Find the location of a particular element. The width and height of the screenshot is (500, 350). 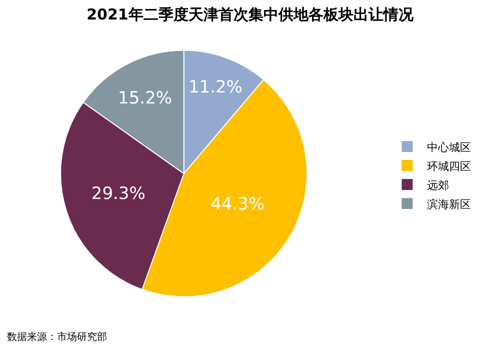

data-label: 15.2% is located at coordinates (145, 98).